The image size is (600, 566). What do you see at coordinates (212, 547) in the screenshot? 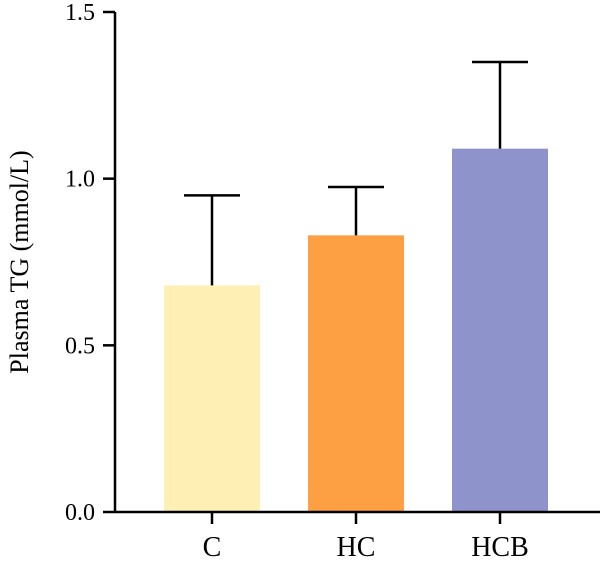
I see `x-tick-label: C` at bounding box center [212, 547].